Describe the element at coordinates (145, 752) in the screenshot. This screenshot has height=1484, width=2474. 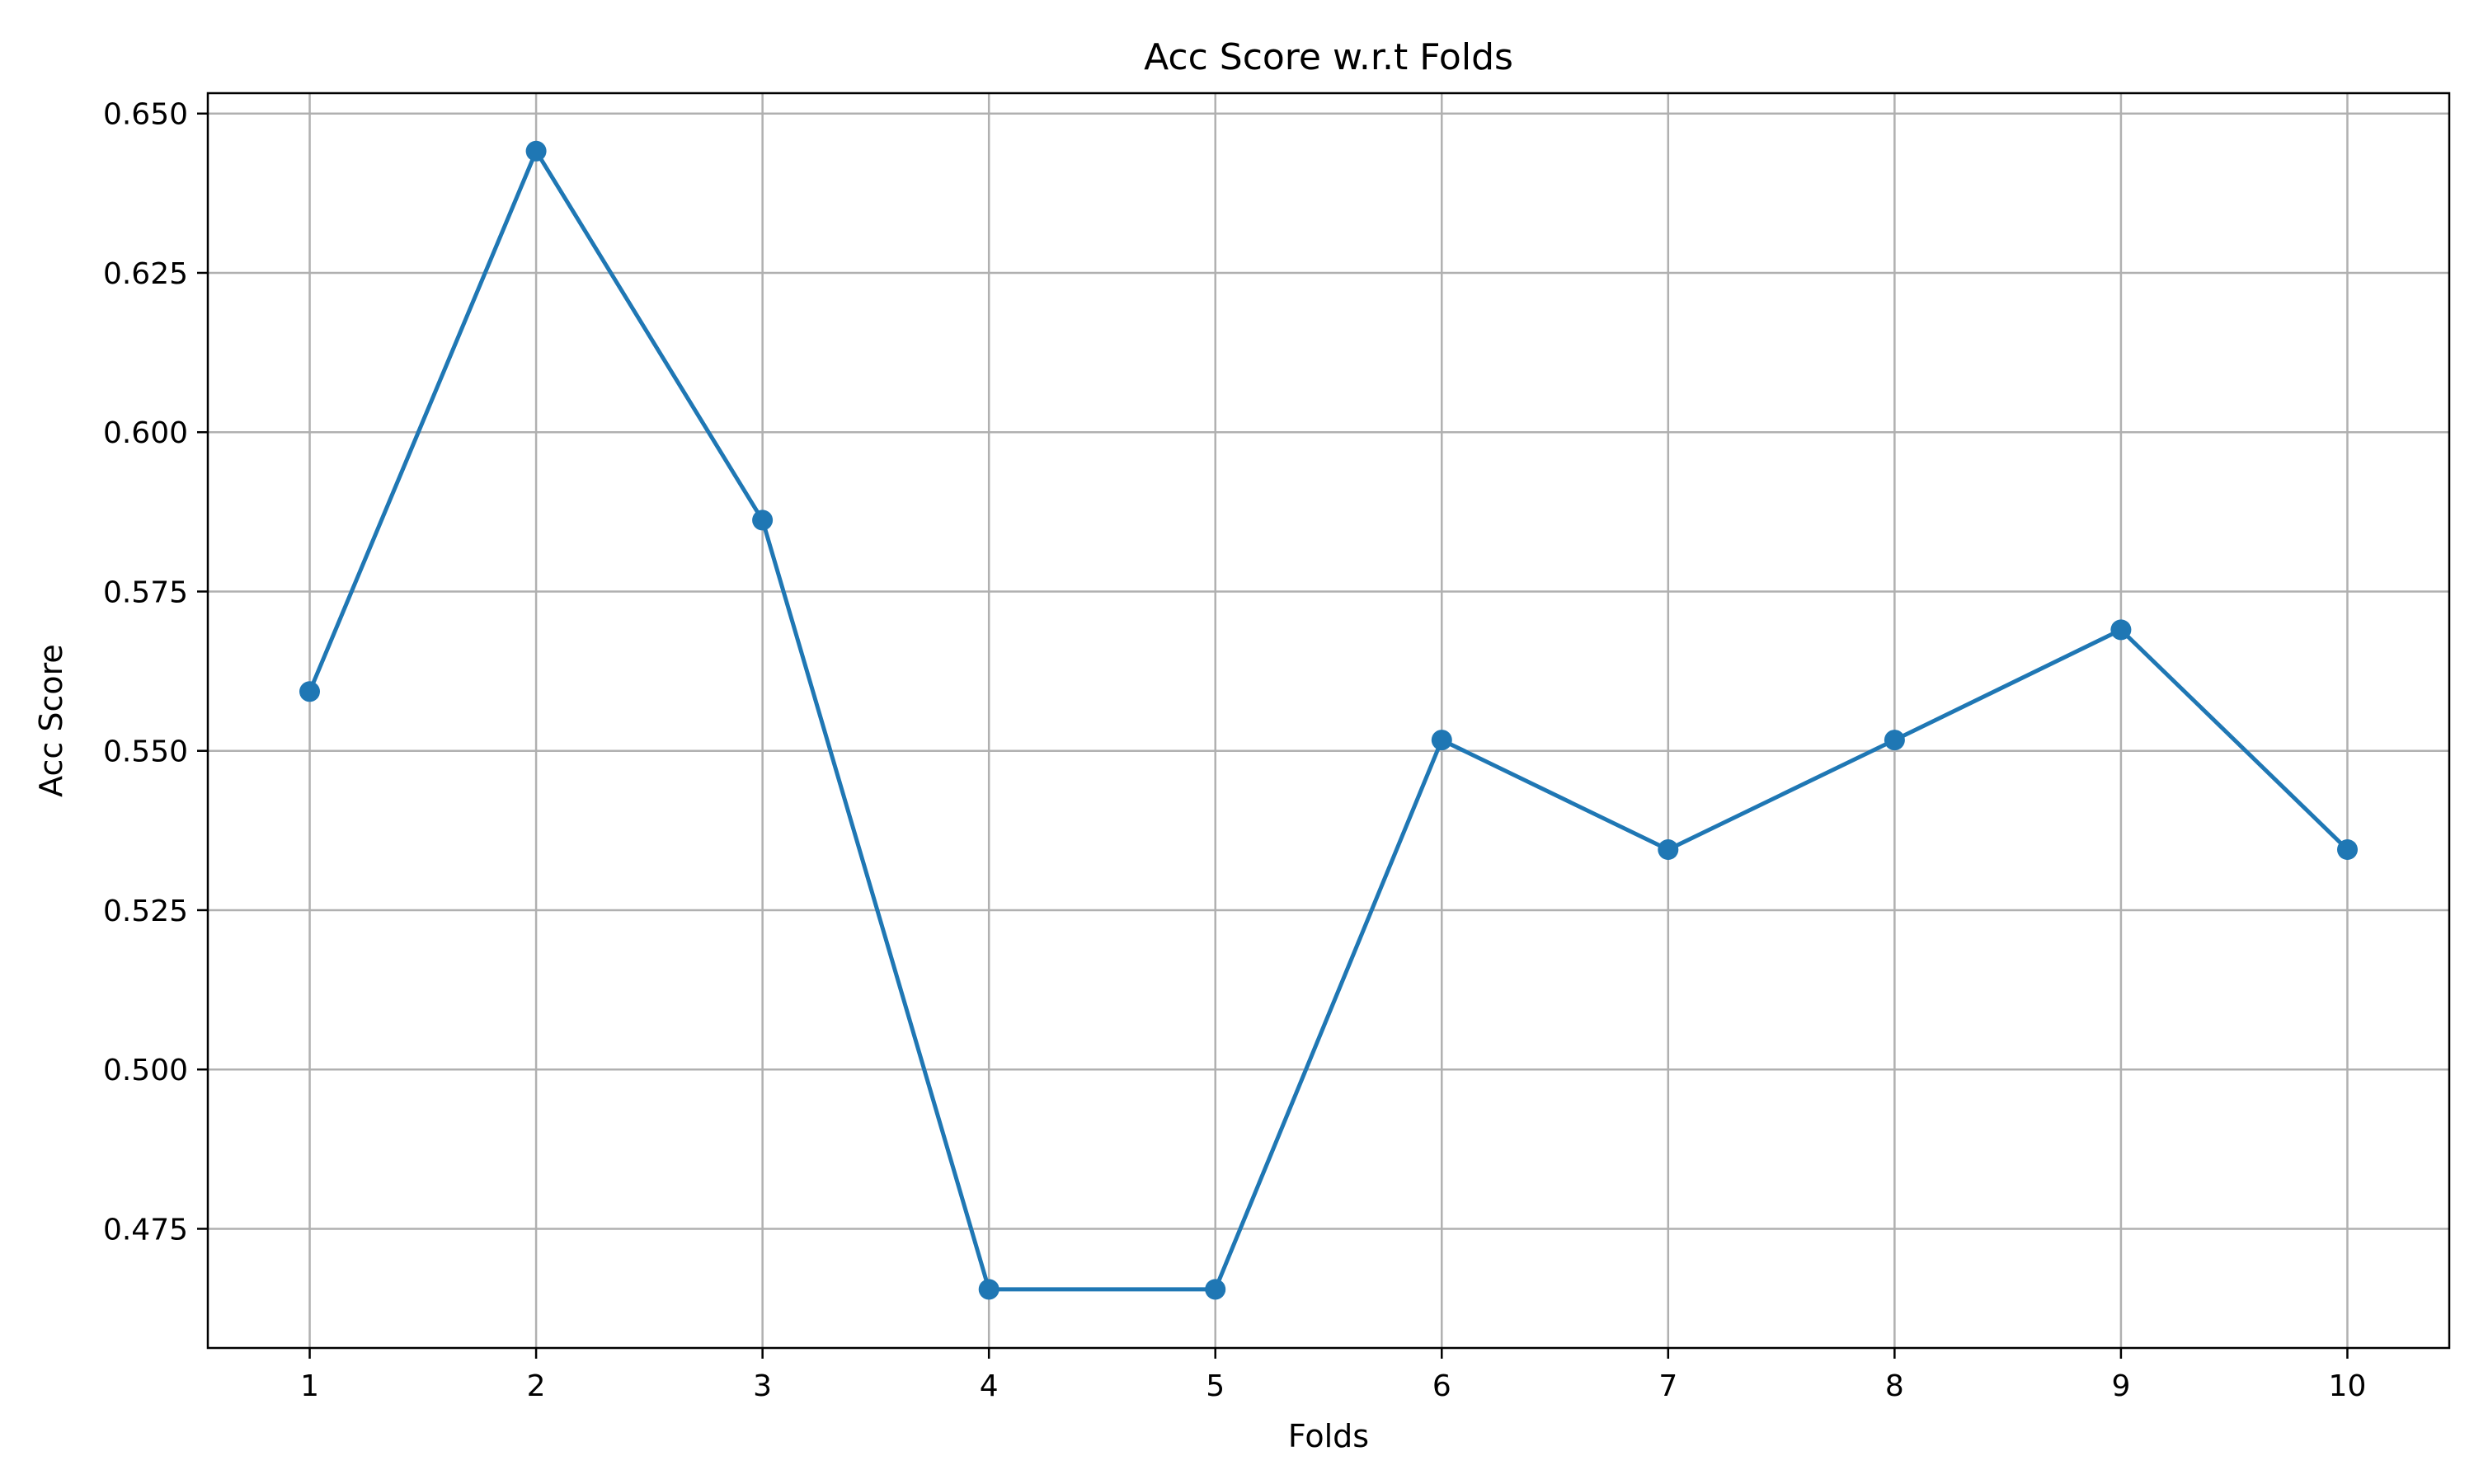
I see `y-tick-label: 0.550` at that location.